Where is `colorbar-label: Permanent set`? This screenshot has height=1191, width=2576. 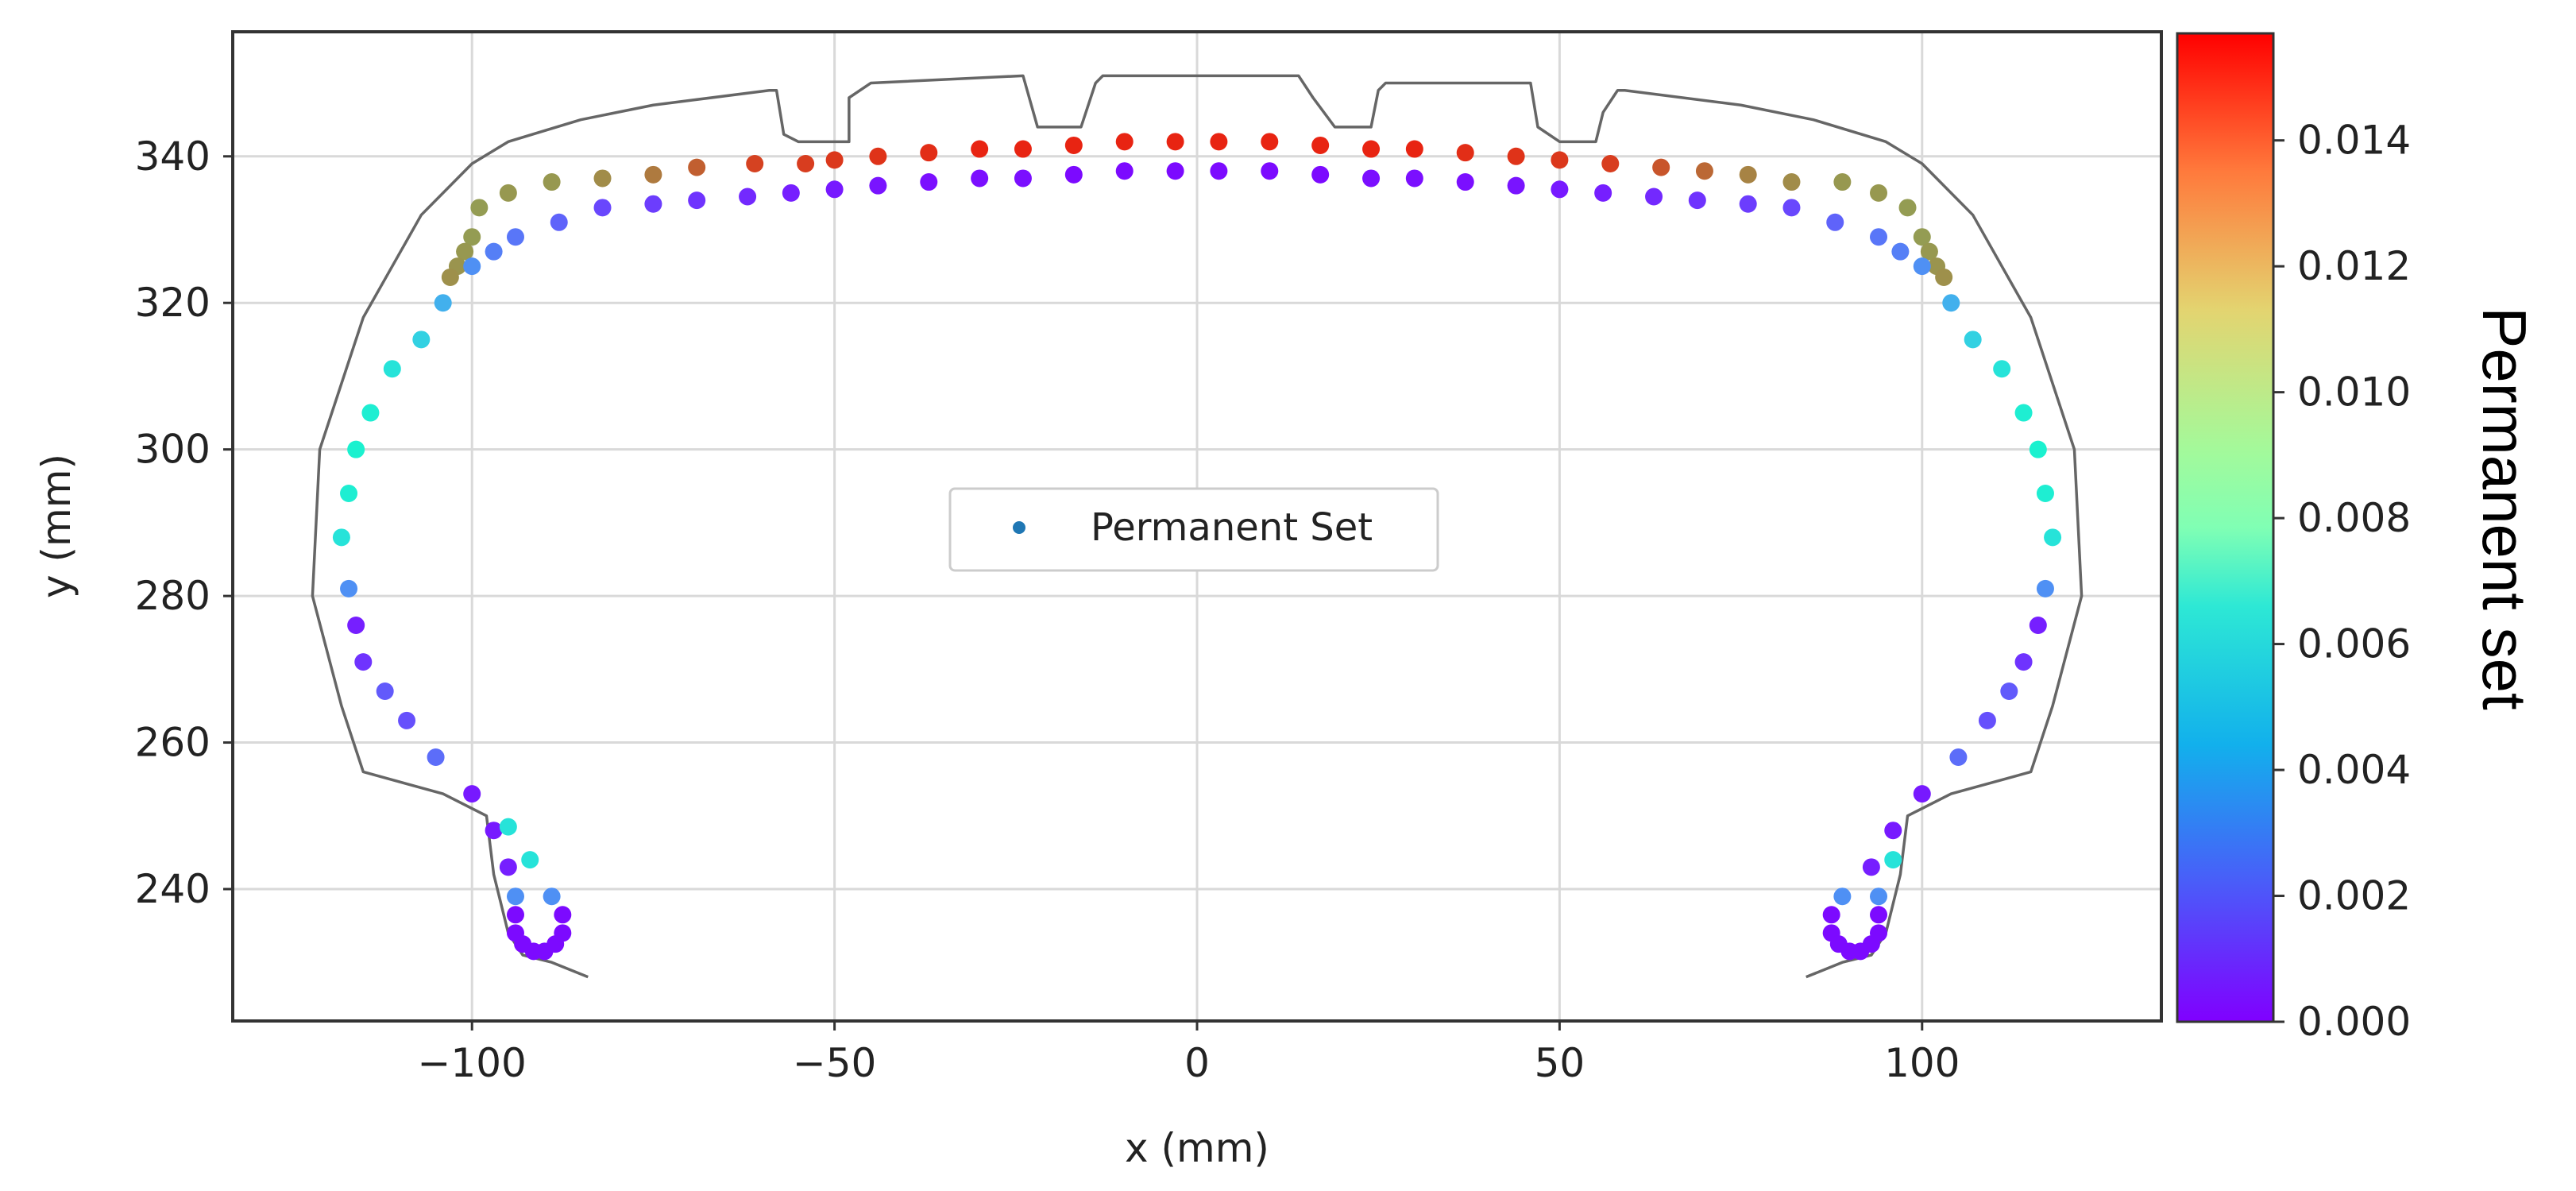 colorbar-label: Permanent set is located at coordinates (2504, 509).